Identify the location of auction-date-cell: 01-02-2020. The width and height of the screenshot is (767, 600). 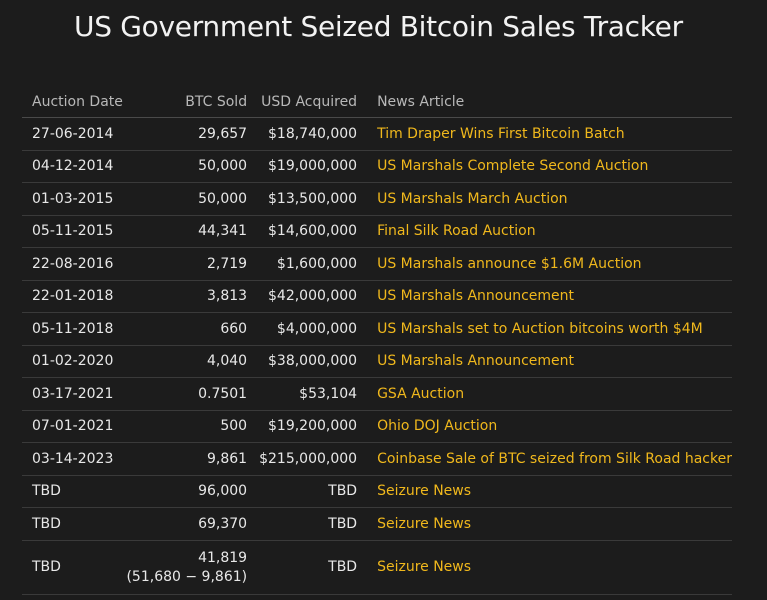
(74, 361).